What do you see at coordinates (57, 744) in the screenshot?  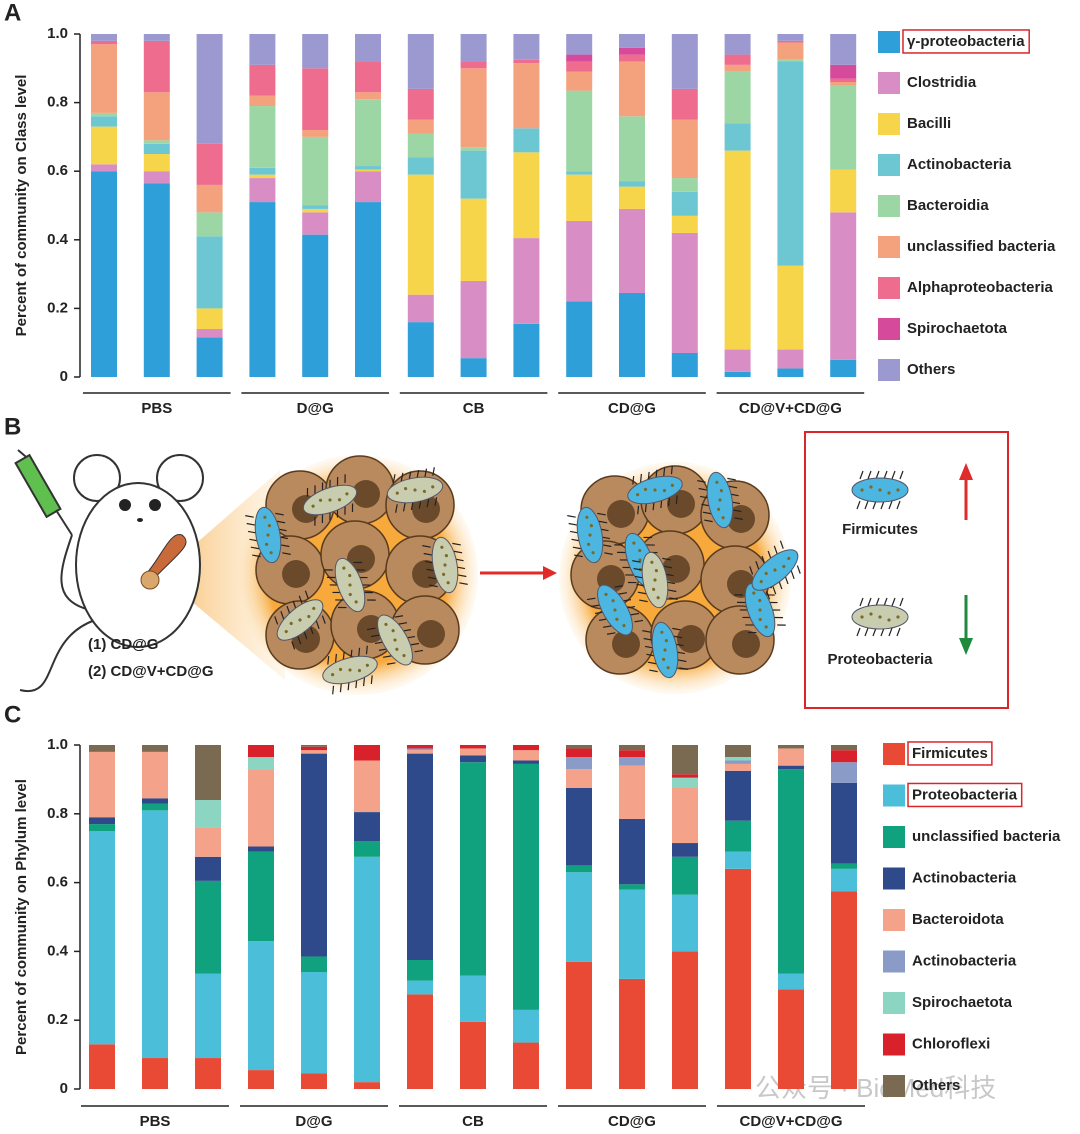 I see `y-tick-label: 1.0` at bounding box center [57, 744].